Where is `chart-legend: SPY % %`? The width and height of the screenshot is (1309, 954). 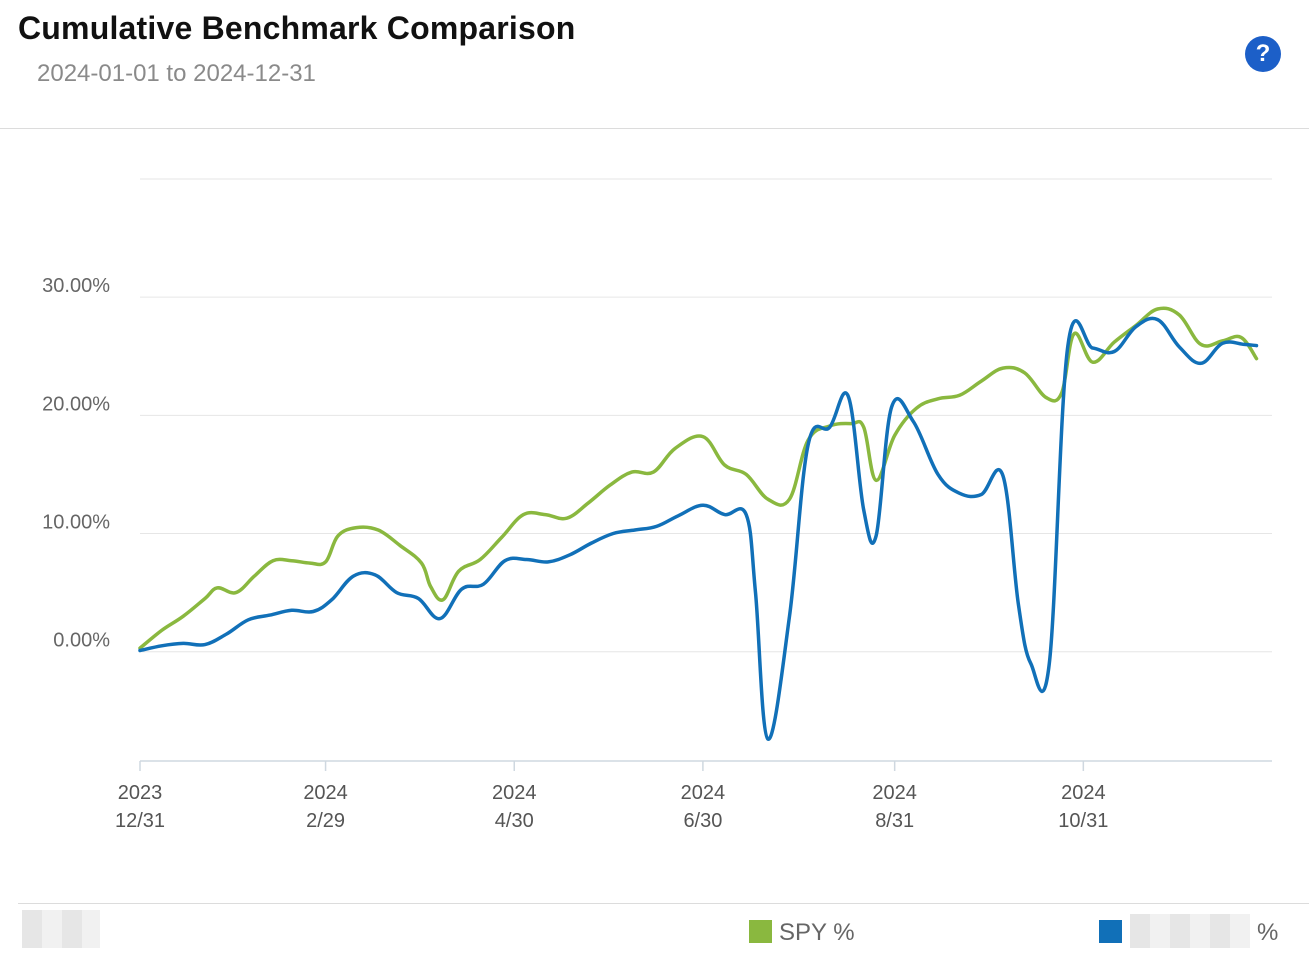 chart-legend: SPY % % is located at coordinates (663, 928).